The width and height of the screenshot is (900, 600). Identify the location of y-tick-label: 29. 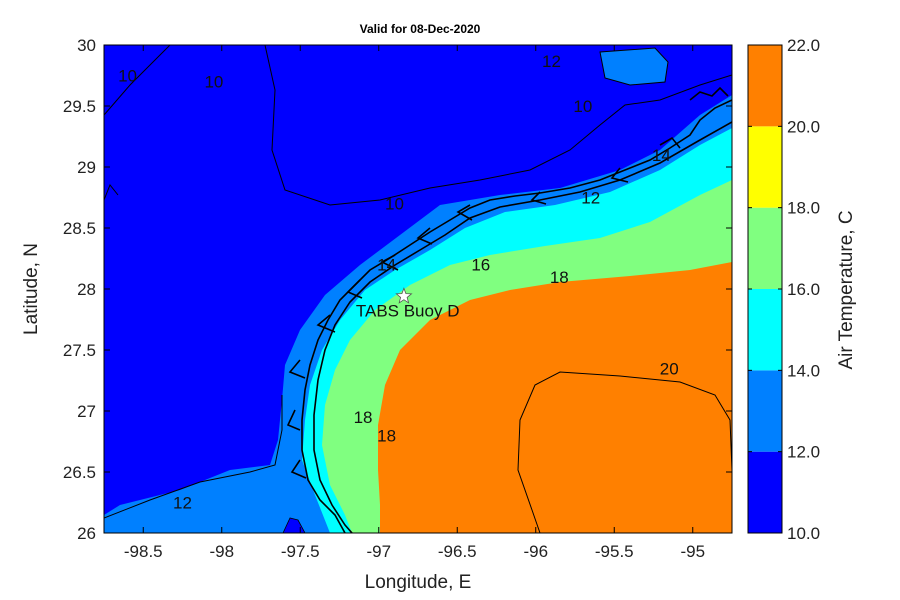
(86, 167).